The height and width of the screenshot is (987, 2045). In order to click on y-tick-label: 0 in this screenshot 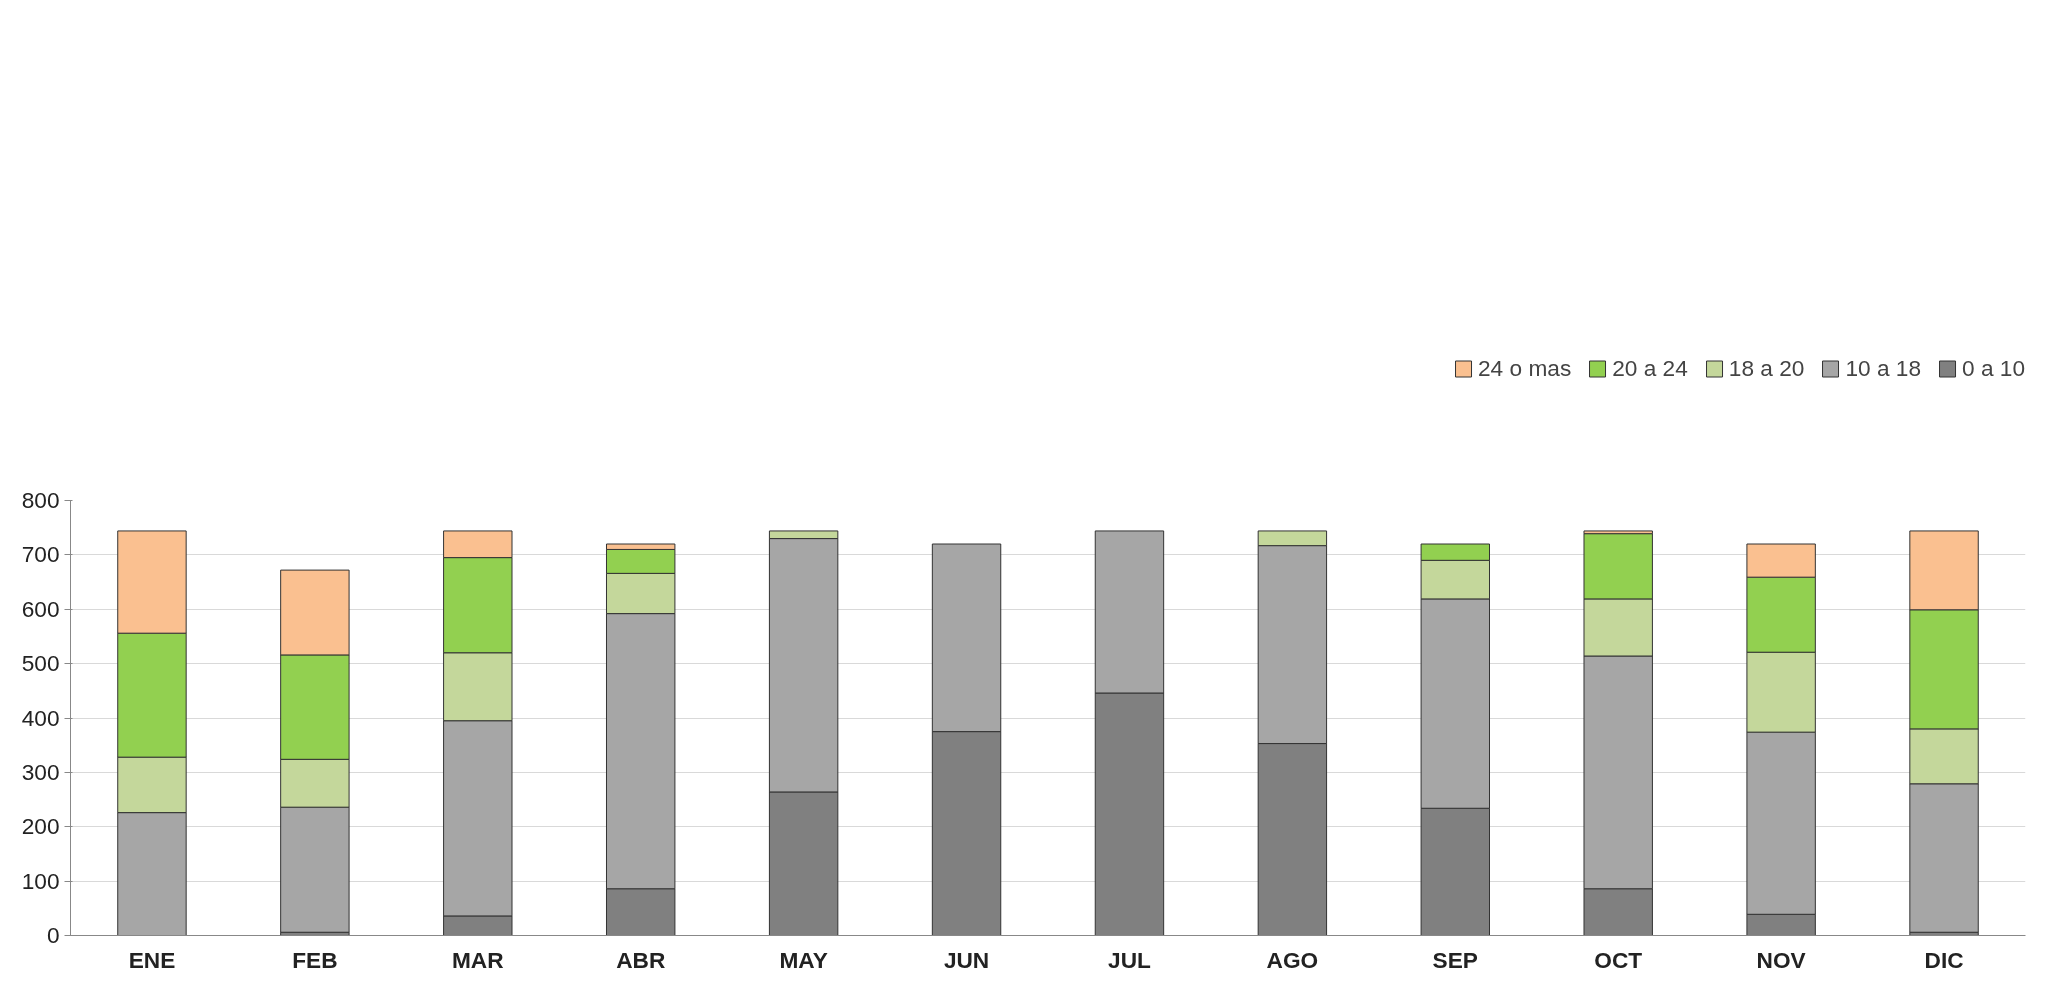, I will do `click(53, 935)`.